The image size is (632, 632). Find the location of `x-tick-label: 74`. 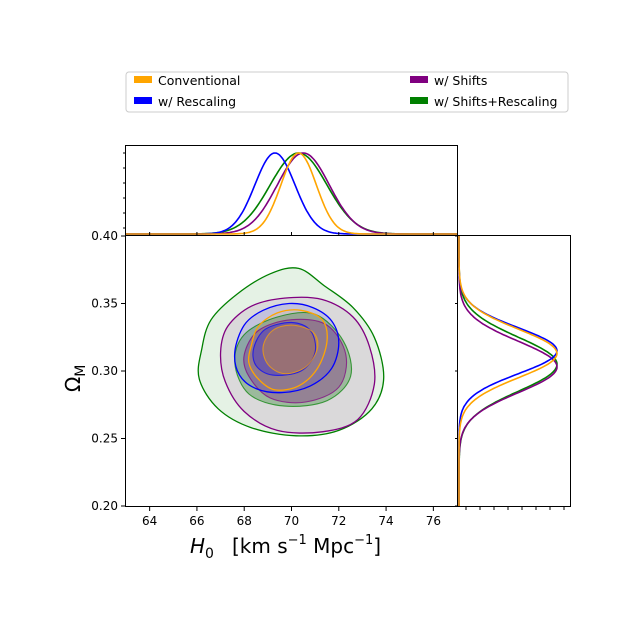

x-tick-label: 74 is located at coordinates (385, 521).